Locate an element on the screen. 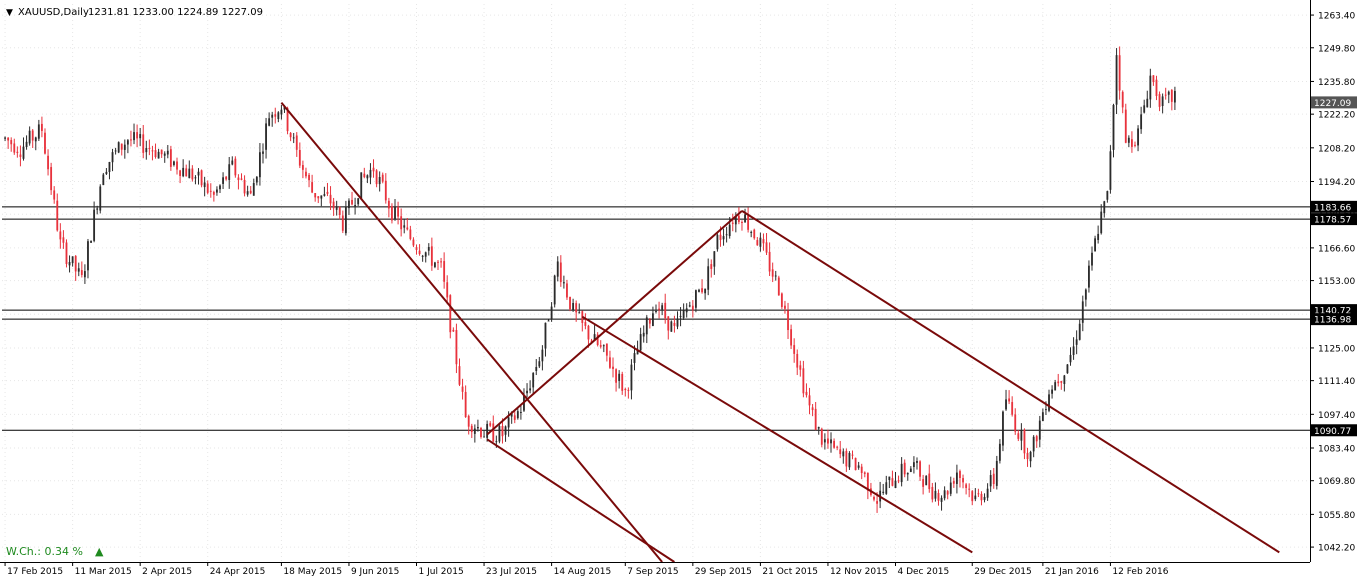 The image size is (1358, 585). symbol-label: XAUUSD,Daily is located at coordinates (53, 12).